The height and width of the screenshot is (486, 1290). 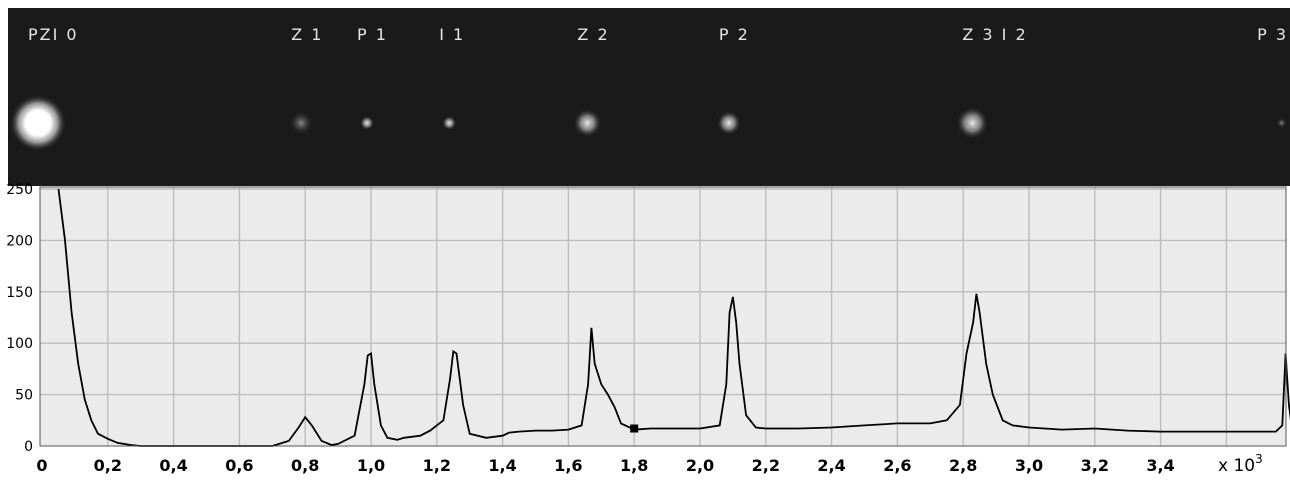 I want to click on y-tick-label: 200, so click(x=19, y=241).